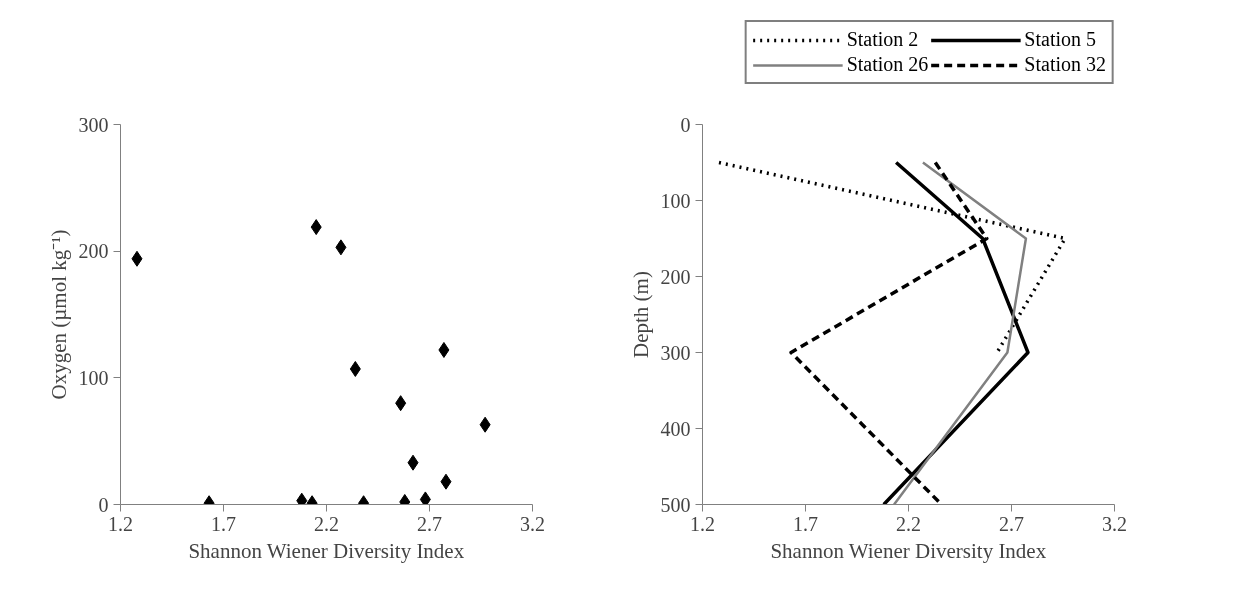  Describe the element at coordinates (675, 428) in the screenshot. I see `y-tick-label: 400` at that location.